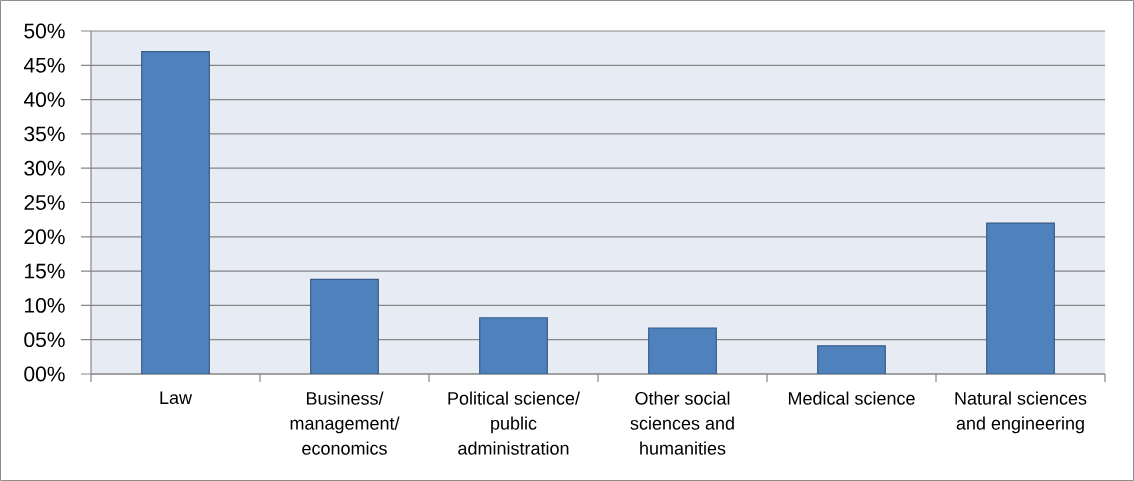 The image size is (1134, 481). What do you see at coordinates (514, 423) in the screenshot?
I see `x-tick-label: Political science/ public administration` at bounding box center [514, 423].